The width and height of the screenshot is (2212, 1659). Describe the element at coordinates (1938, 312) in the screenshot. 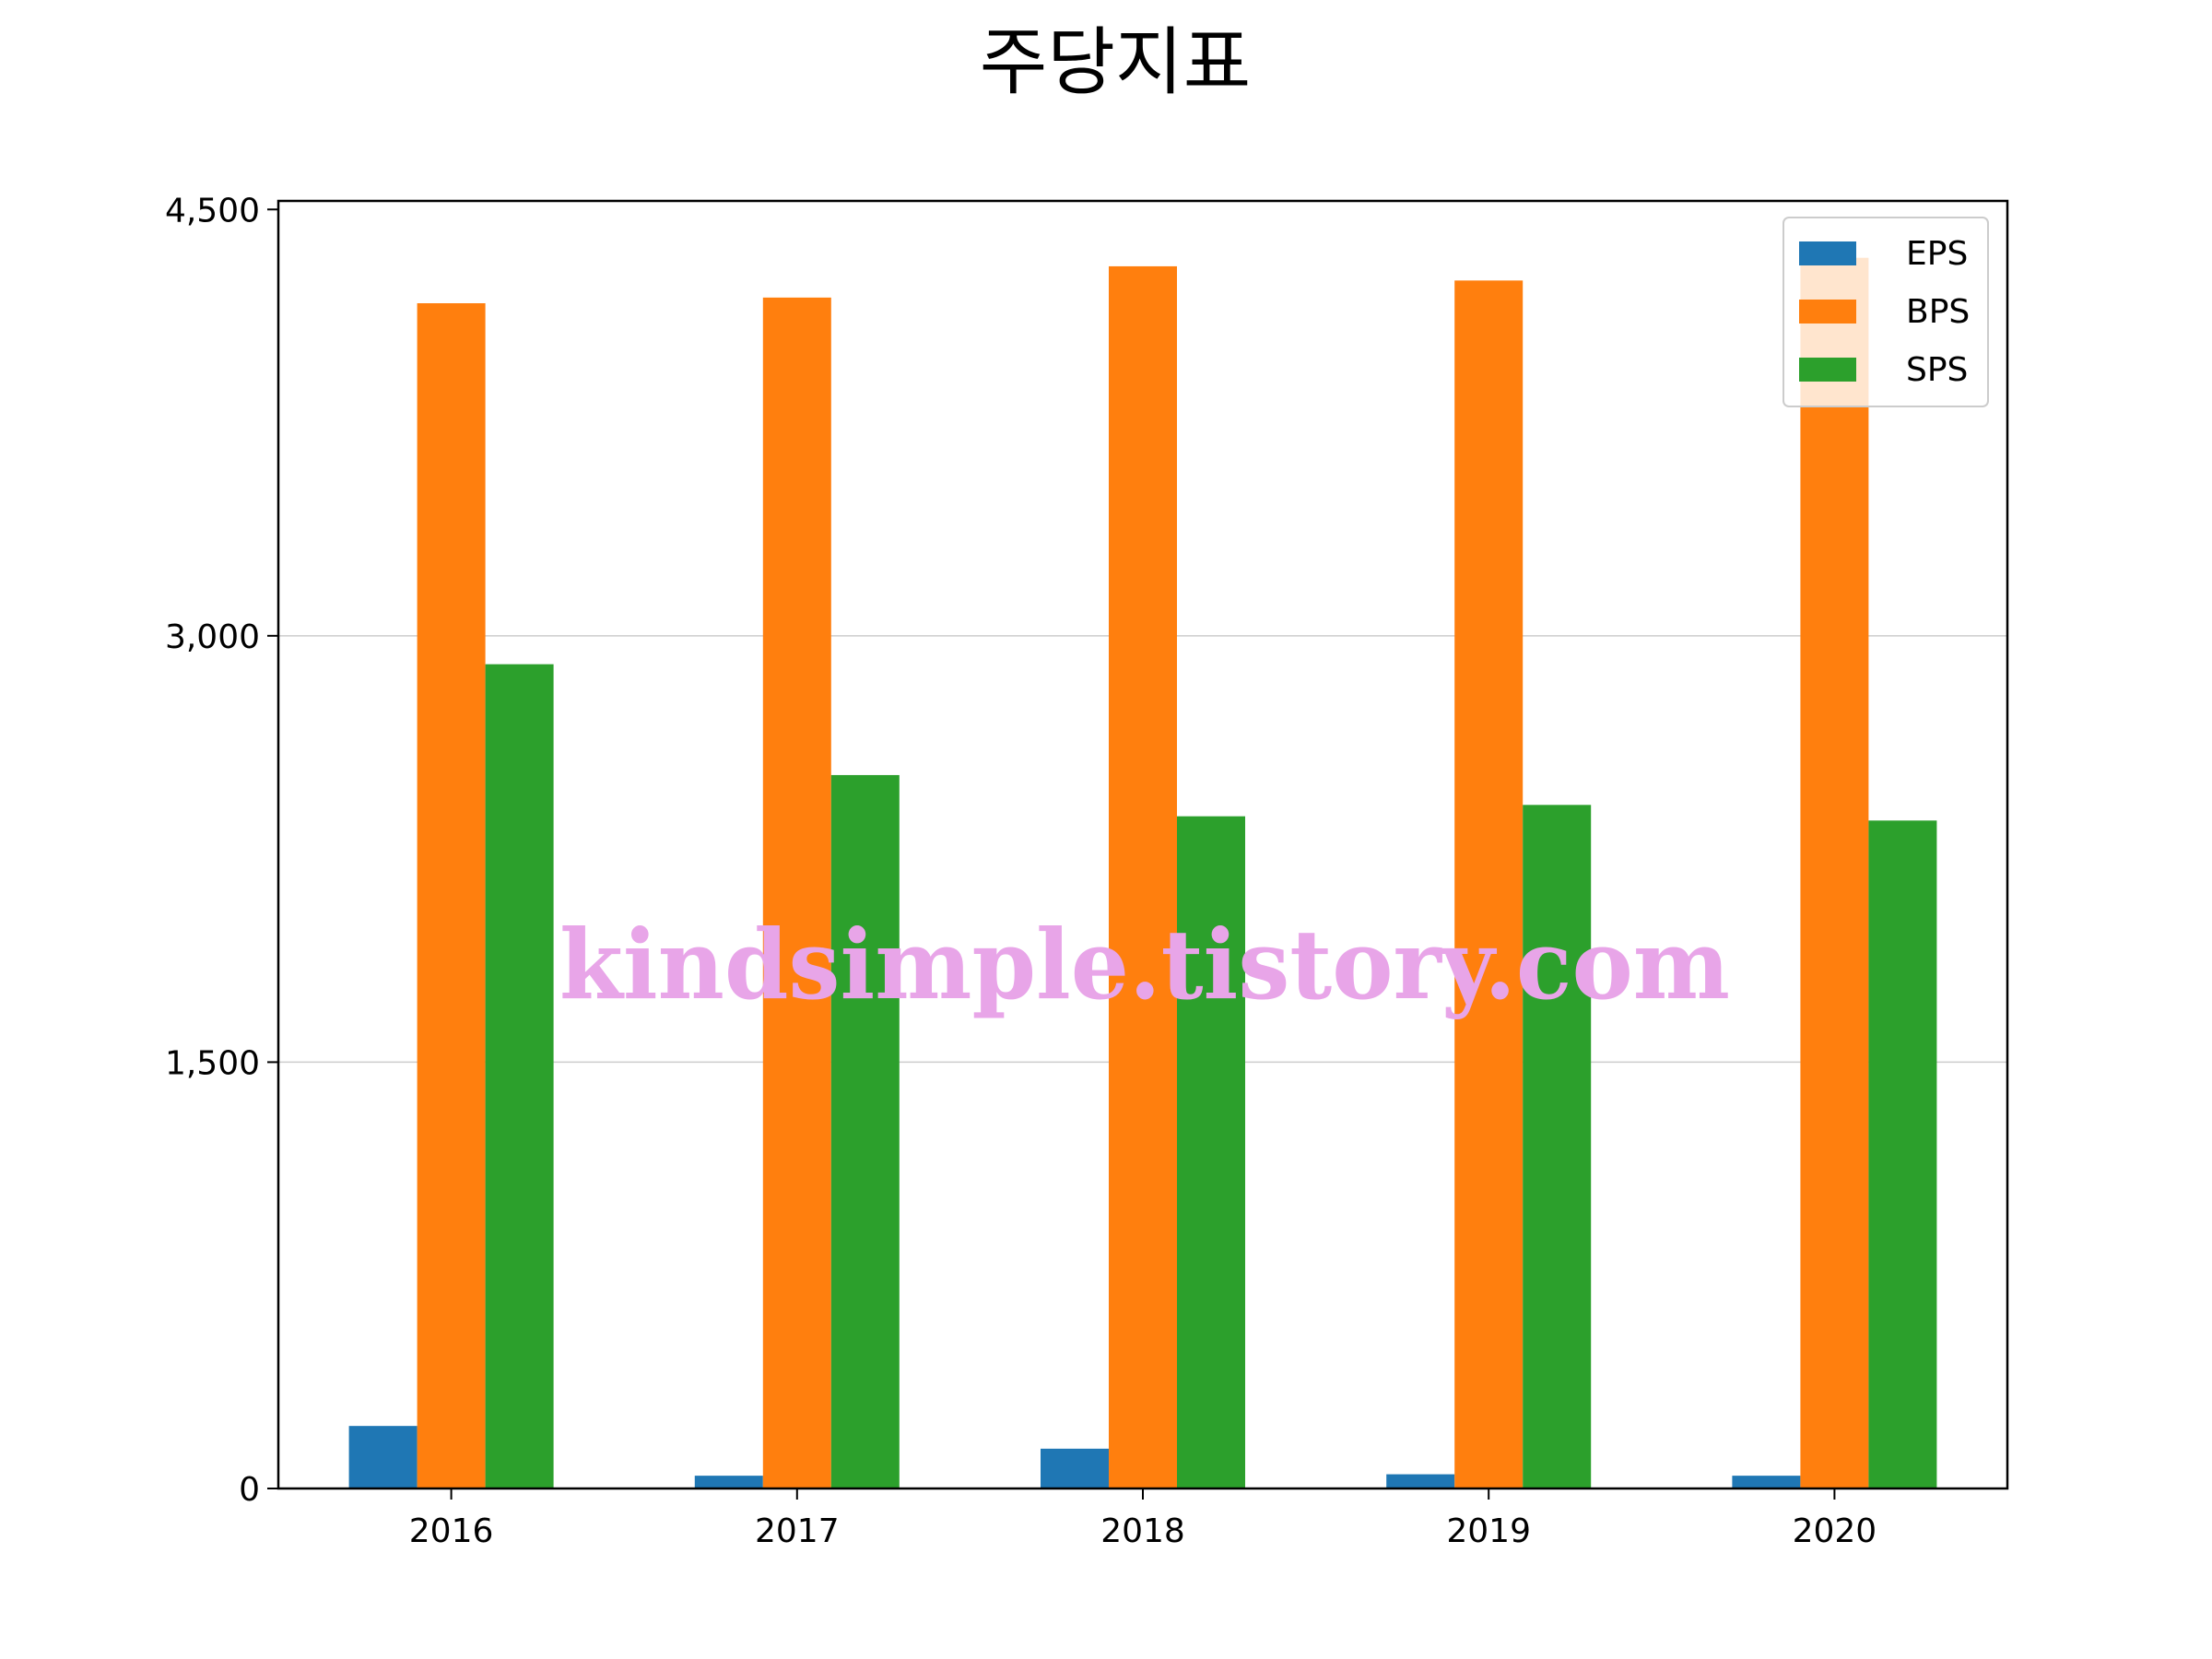

I see `legend-label-bps: BPS` at that location.